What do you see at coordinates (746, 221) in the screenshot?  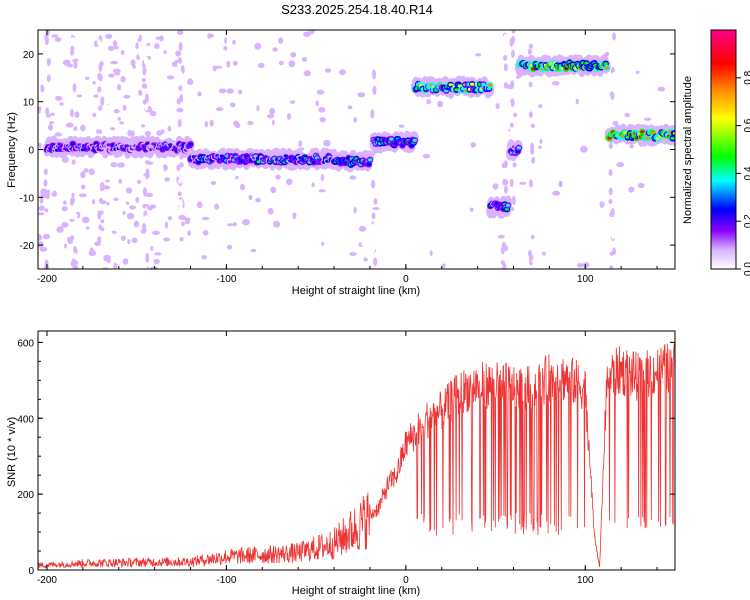 I see `colorbar-tick-label: 0.2` at bounding box center [746, 221].